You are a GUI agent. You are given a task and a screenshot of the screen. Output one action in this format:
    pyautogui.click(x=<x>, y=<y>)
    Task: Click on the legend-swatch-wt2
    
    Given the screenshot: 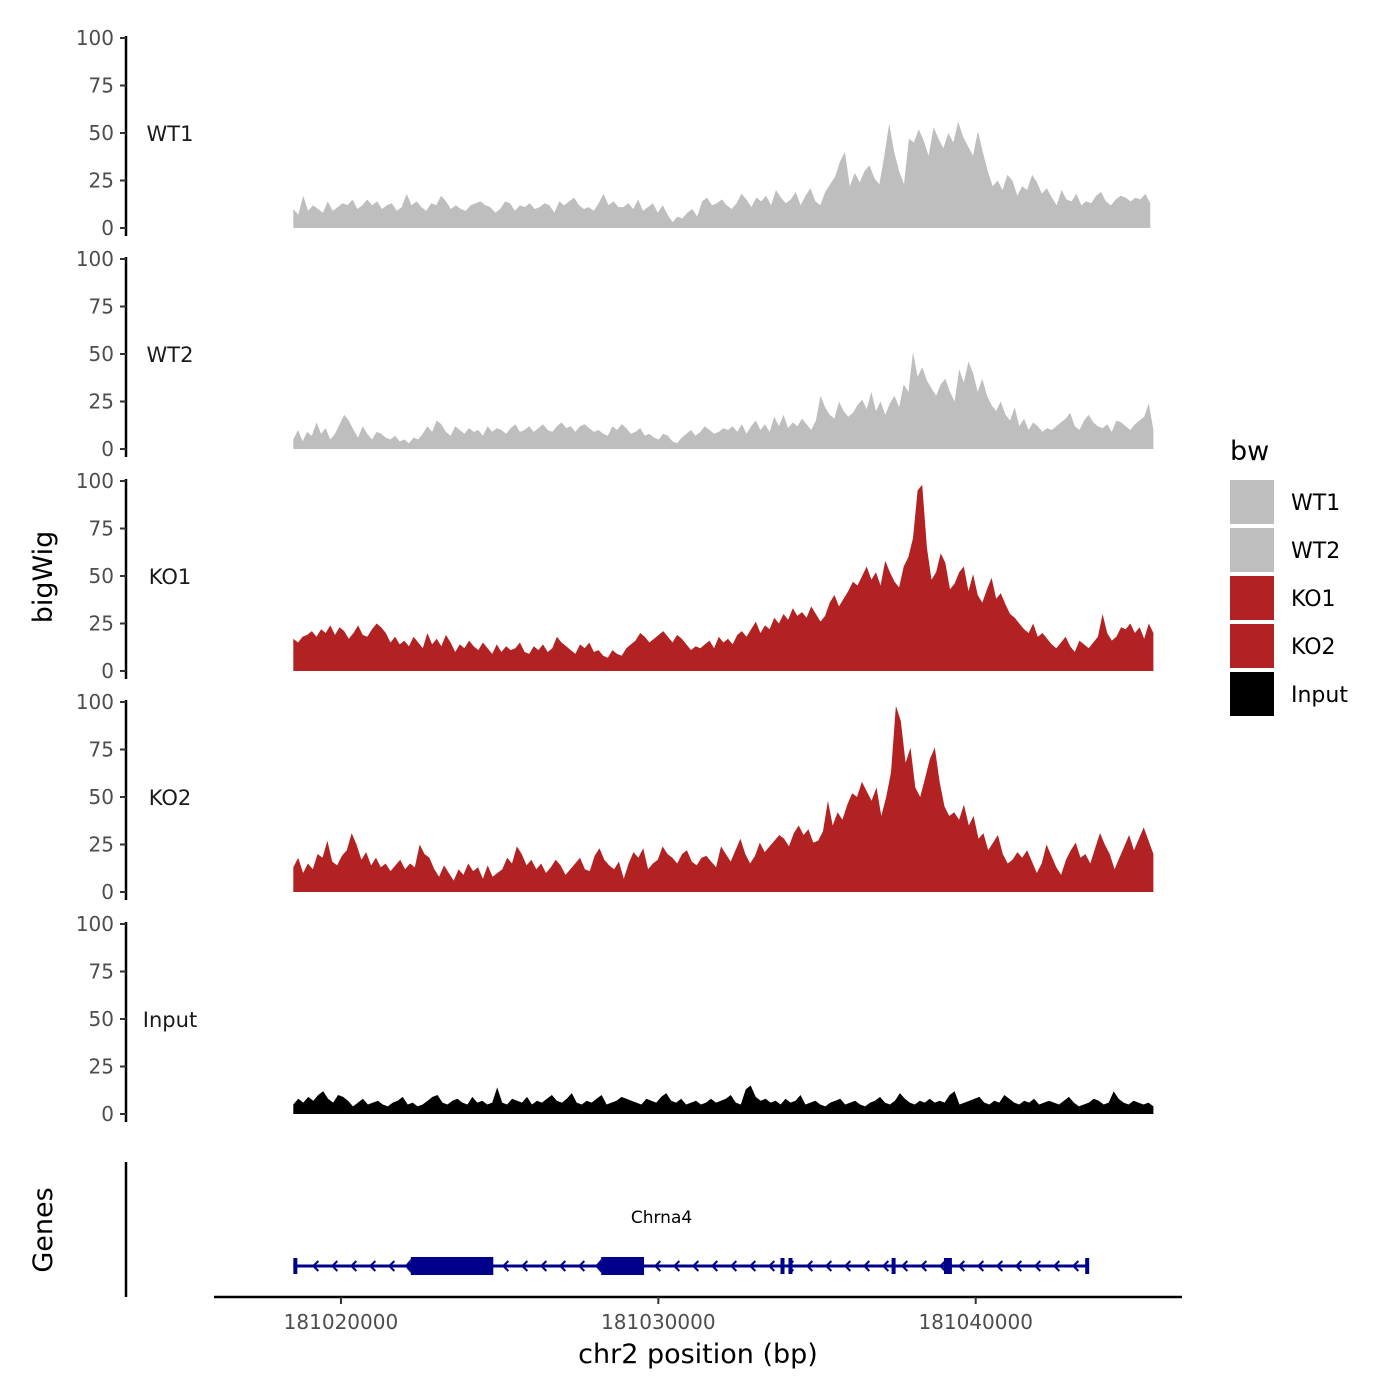 What is the action you would take?
    pyautogui.click(x=1252, y=550)
    